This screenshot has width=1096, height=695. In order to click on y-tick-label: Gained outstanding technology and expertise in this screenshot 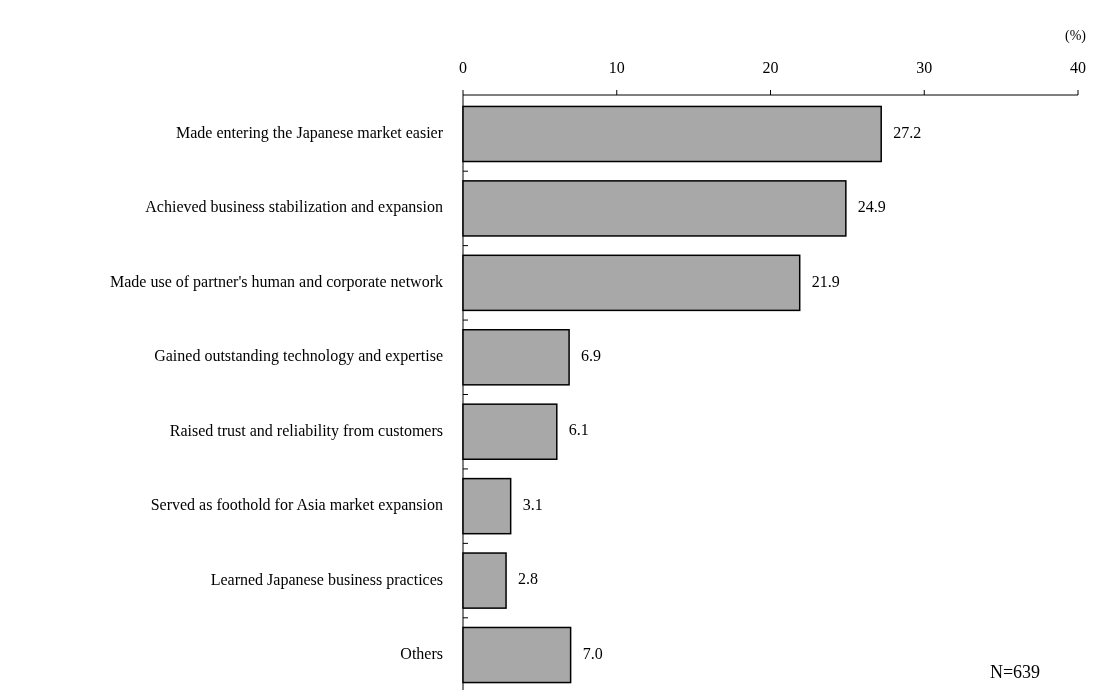, I will do `click(298, 355)`.